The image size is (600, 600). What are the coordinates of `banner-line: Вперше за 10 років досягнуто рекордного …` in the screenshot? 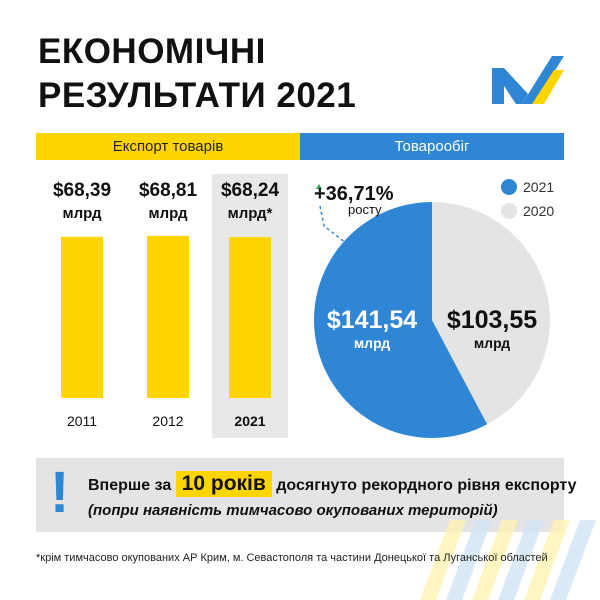 It's located at (332, 485).